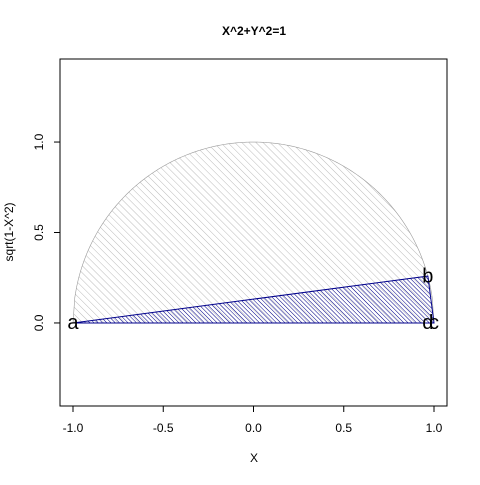  Describe the element at coordinates (9, 232) in the screenshot. I see `y-axis-label: sqrt(1-X^2)` at that location.